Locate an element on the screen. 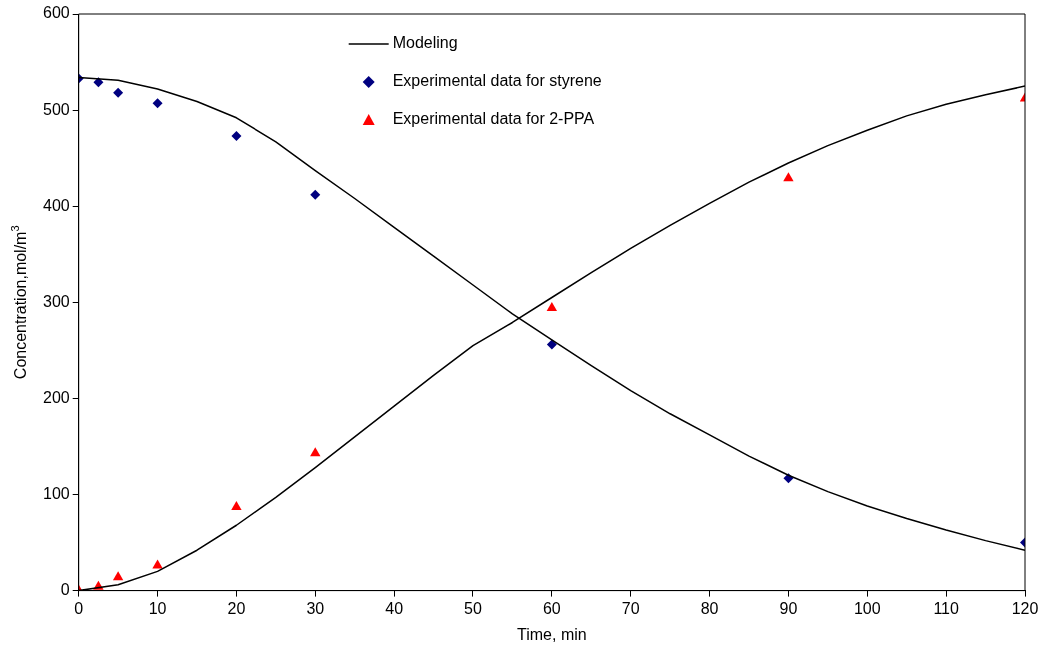 This screenshot has height=653, width=1043. x-axis-title: Time, min is located at coordinates (552, 634).